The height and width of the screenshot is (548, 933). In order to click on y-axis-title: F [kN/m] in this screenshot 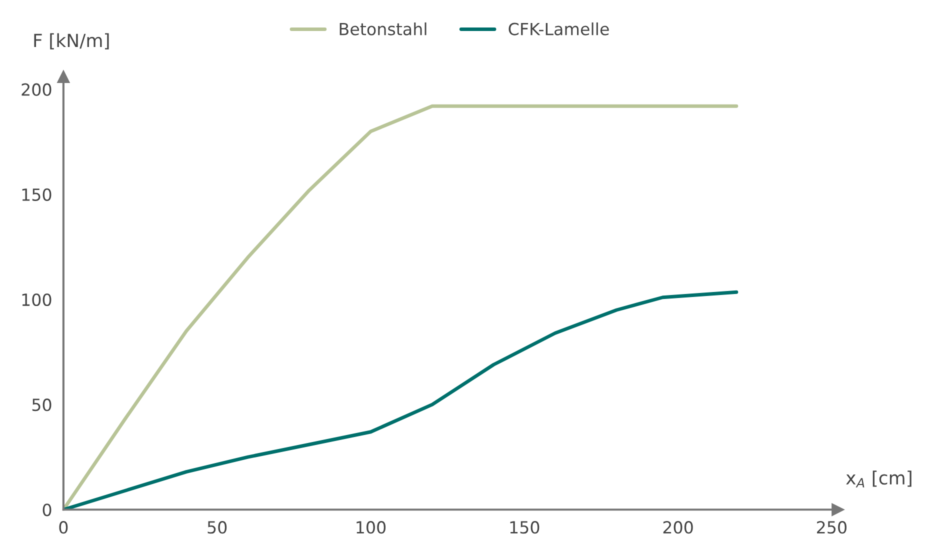, I will do `click(71, 41)`.